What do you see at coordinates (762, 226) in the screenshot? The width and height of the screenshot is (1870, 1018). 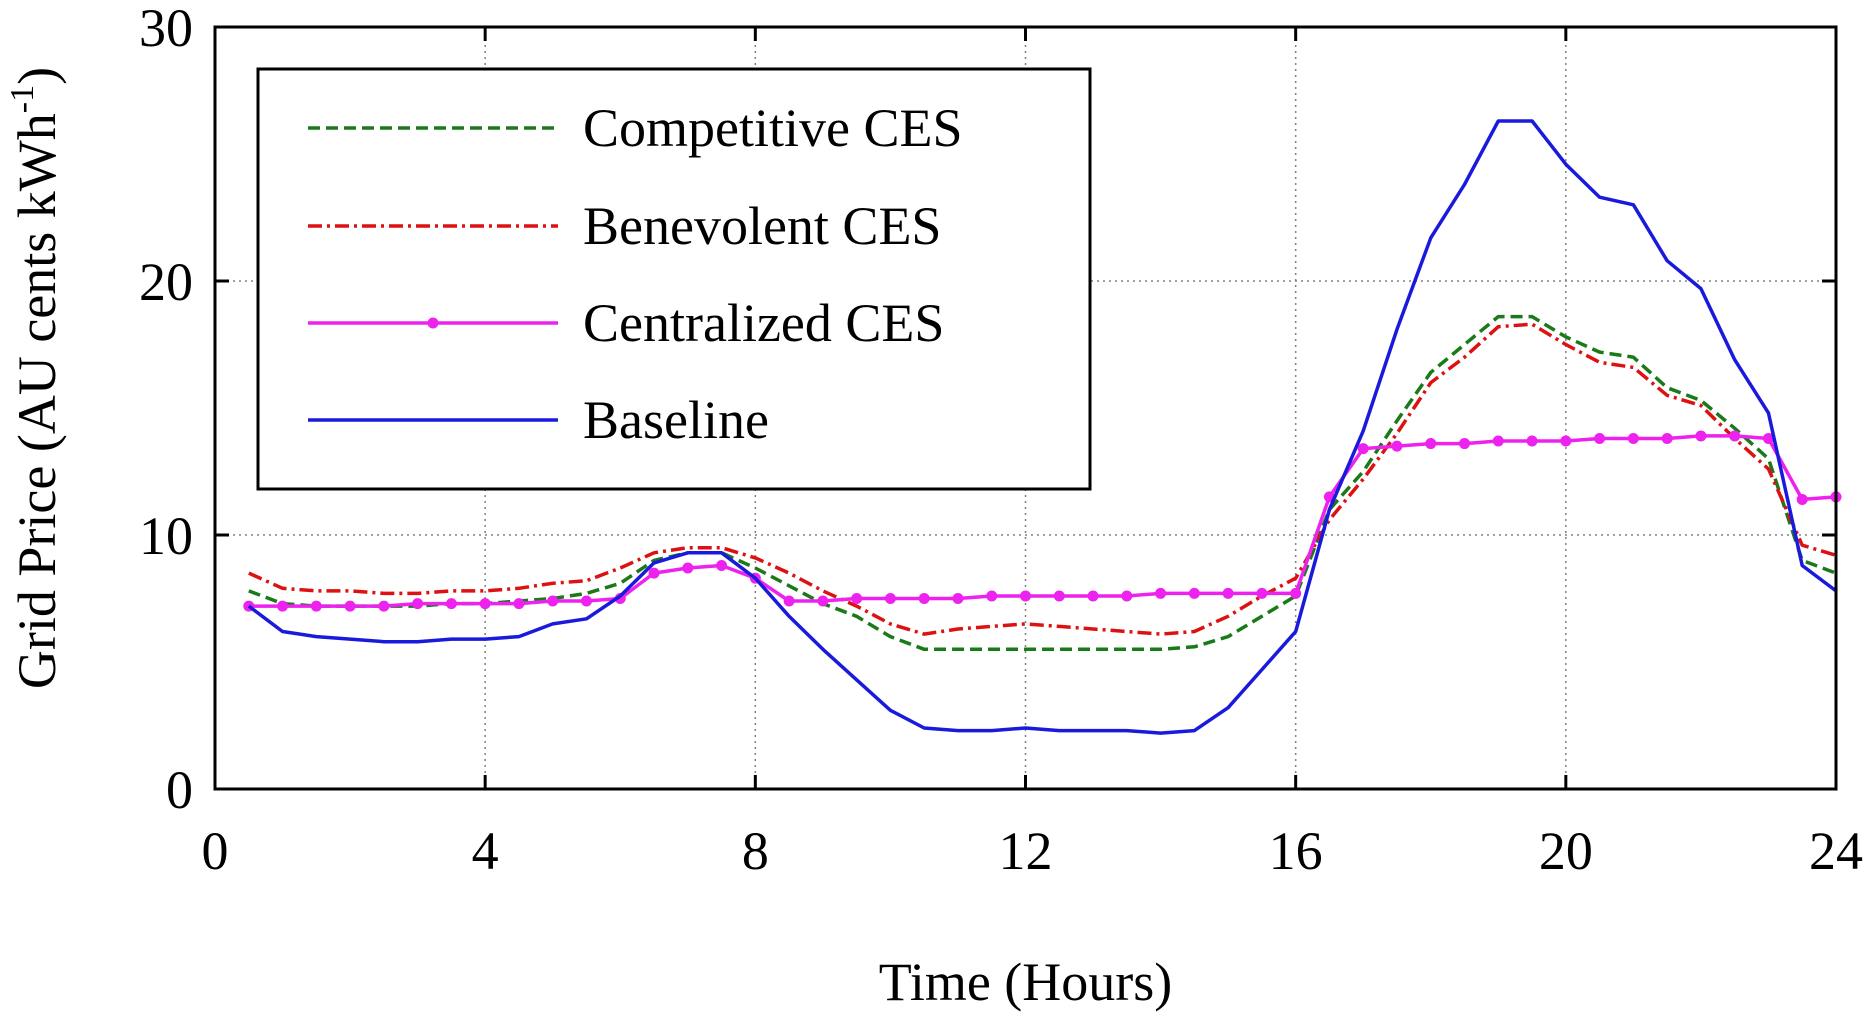 I see `legend-label: Benevolent CES` at bounding box center [762, 226].